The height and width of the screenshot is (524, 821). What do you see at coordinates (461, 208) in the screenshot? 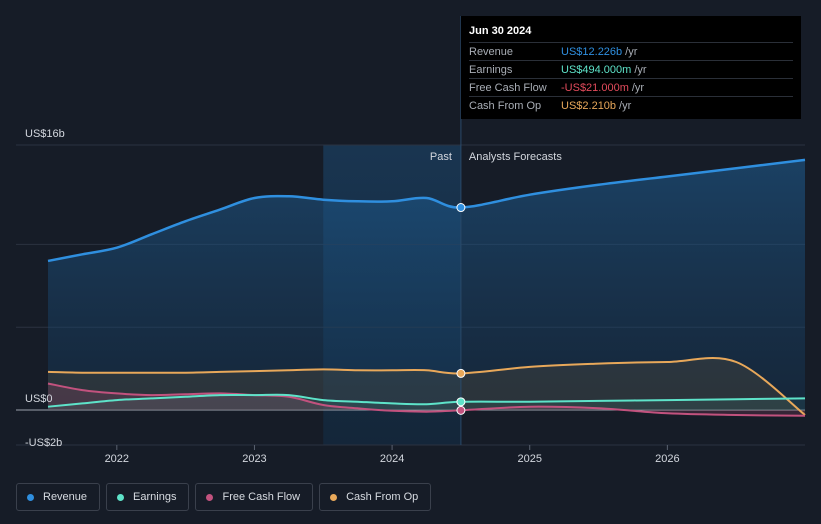
I see `point-revenue` at bounding box center [461, 208].